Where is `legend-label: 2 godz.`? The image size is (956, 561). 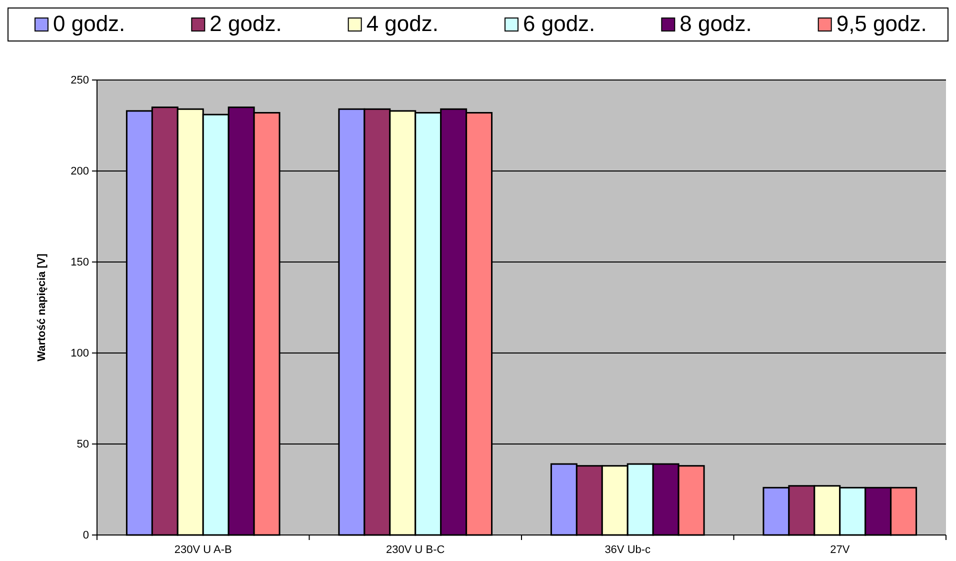 legend-label: 2 godz. is located at coordinates (246, 23).